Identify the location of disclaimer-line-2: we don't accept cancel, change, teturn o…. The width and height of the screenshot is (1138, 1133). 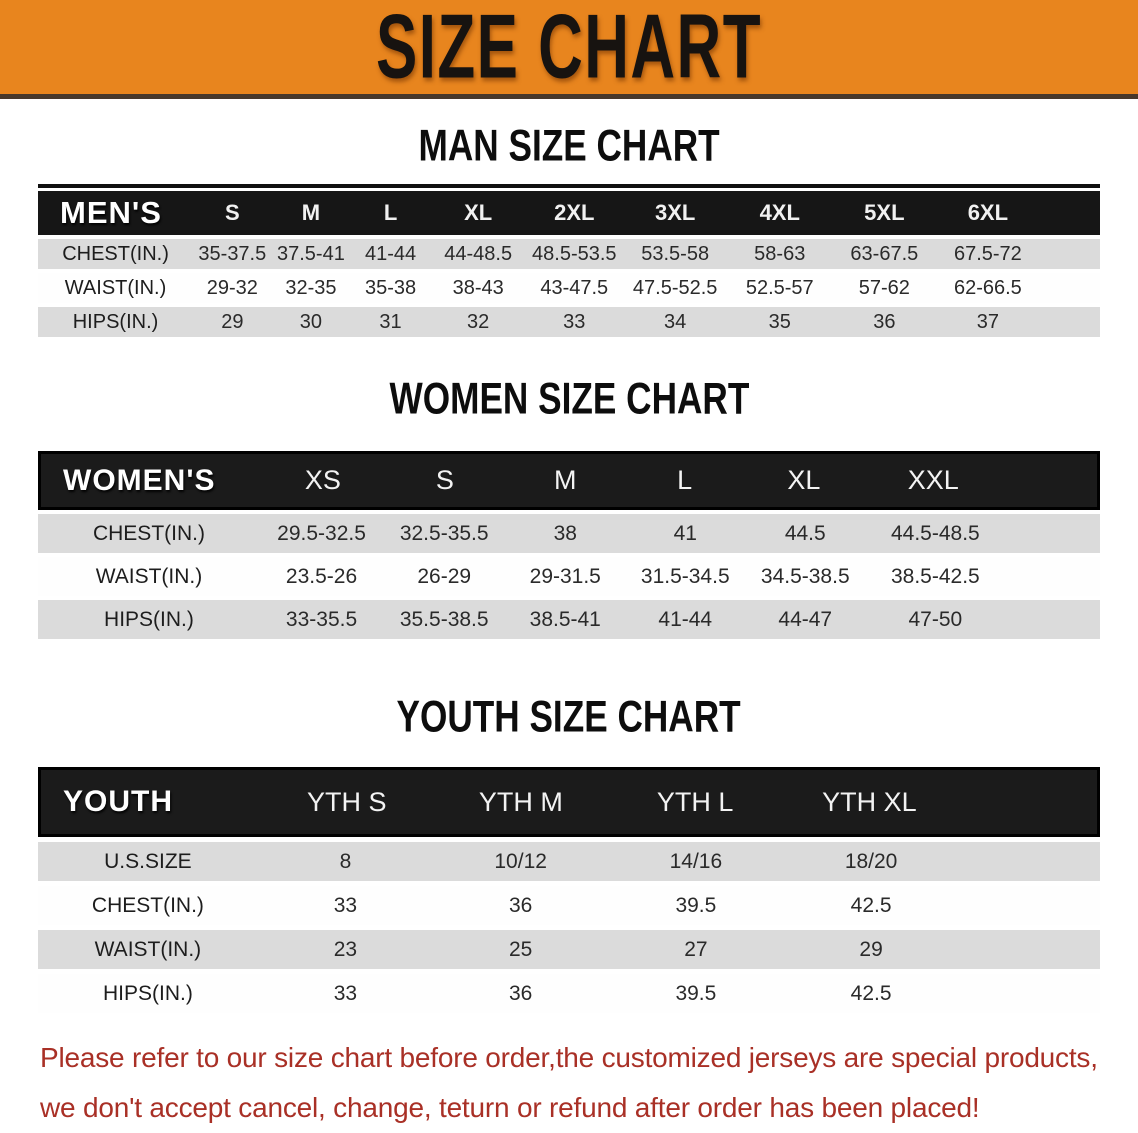
(510, 1107).